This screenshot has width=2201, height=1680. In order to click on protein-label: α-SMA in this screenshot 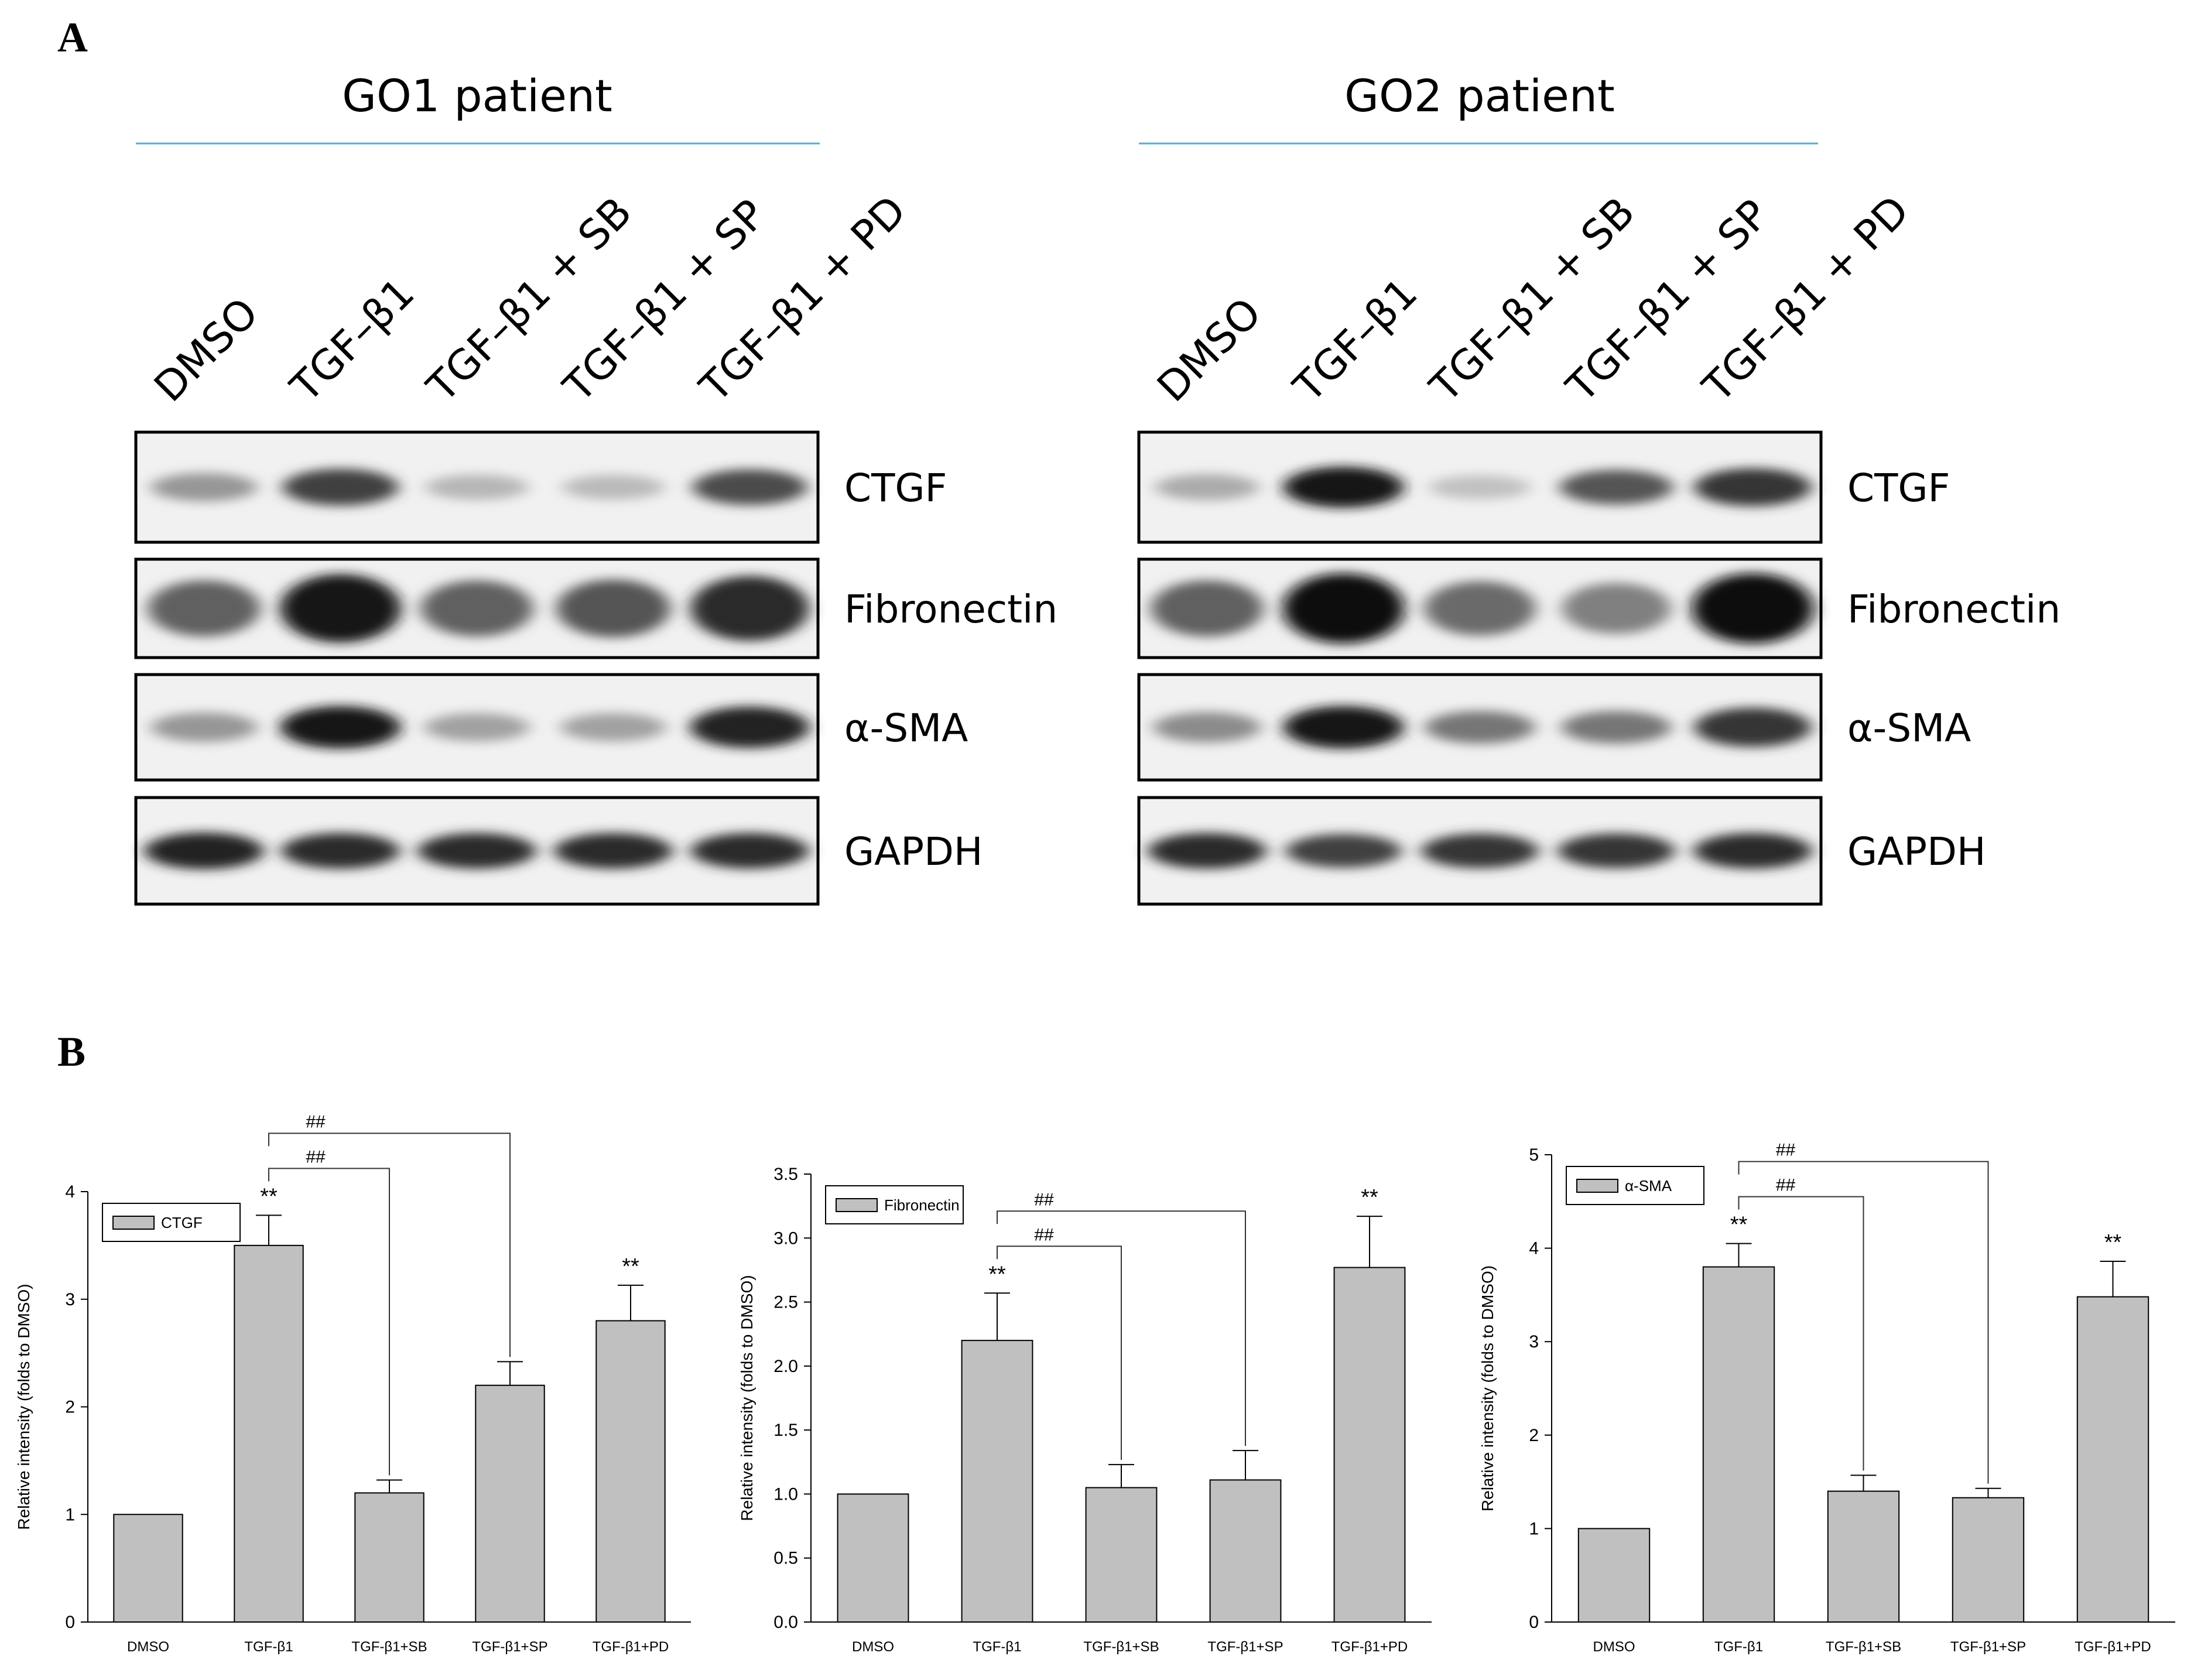, I will do `click(1909, 728)`.